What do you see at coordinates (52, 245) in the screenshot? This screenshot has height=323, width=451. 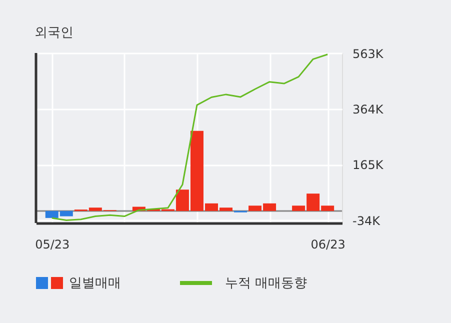 I see `x-tick-label: 05/23` at bounding box center [52, 245].